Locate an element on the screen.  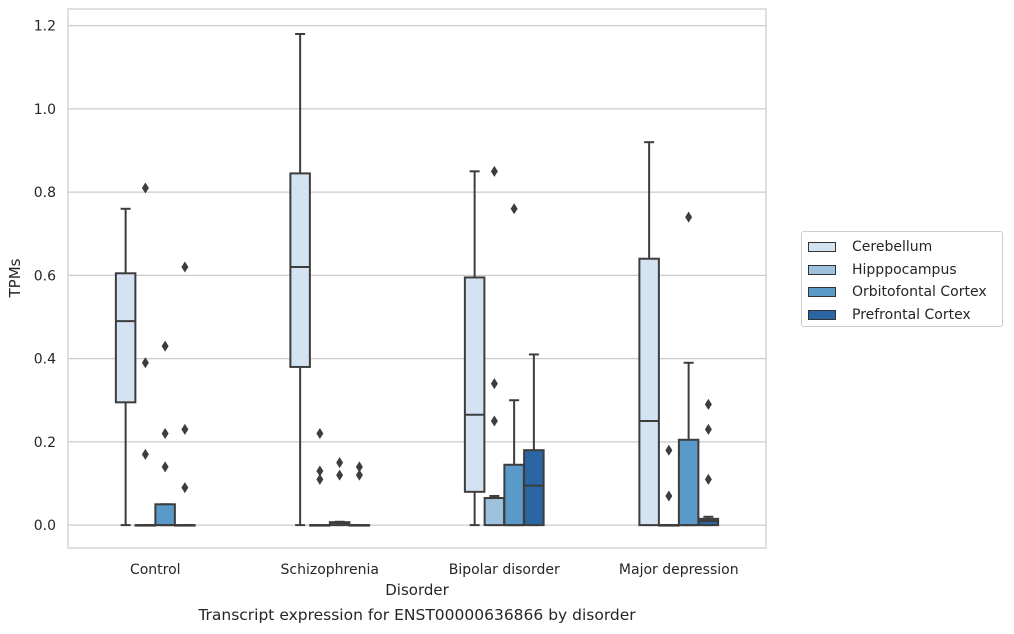
y-tick-label: 0.8 is located at coordinates (45, 193).